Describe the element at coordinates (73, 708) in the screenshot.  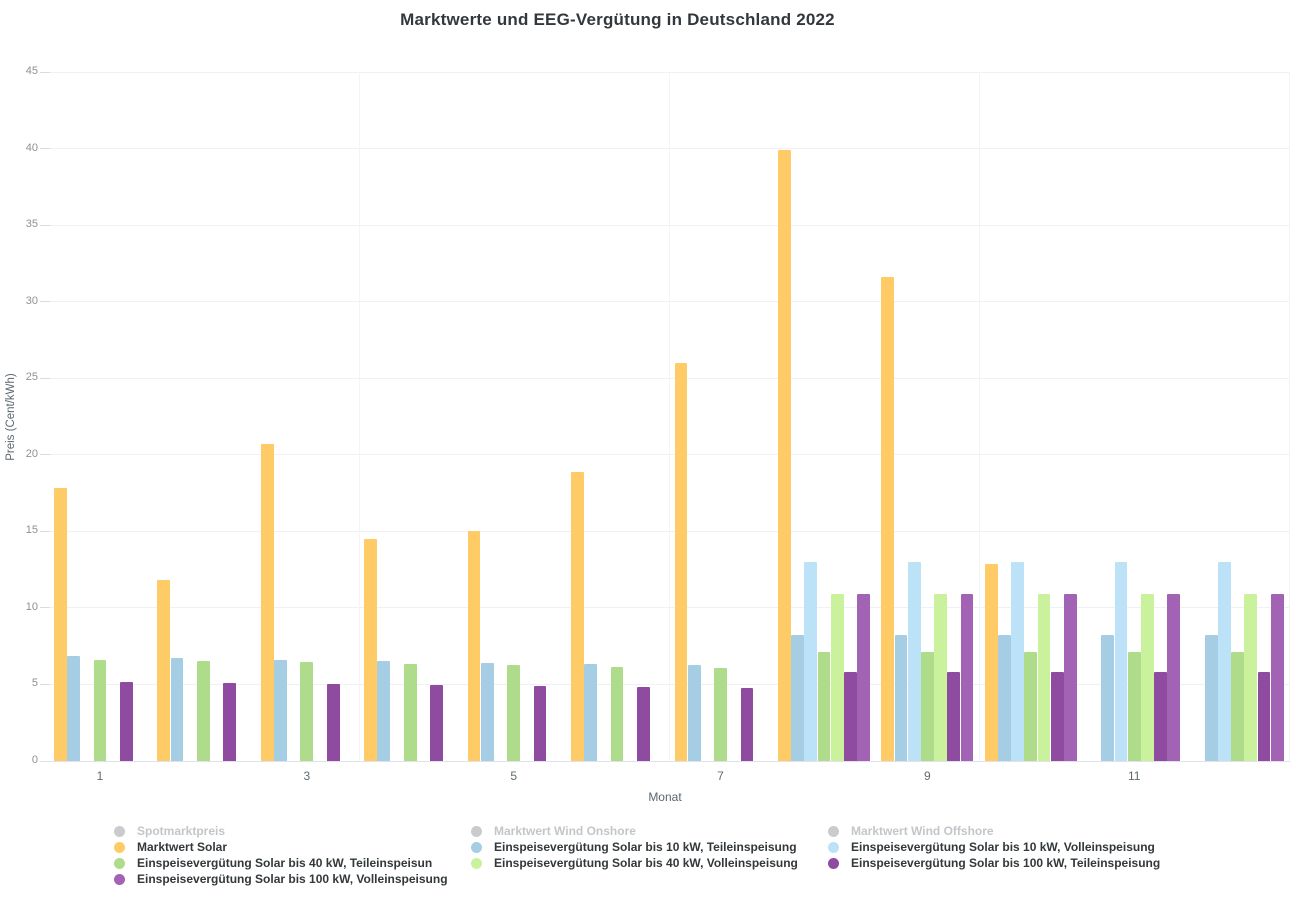
I see `bar-m1-s4` at that location.